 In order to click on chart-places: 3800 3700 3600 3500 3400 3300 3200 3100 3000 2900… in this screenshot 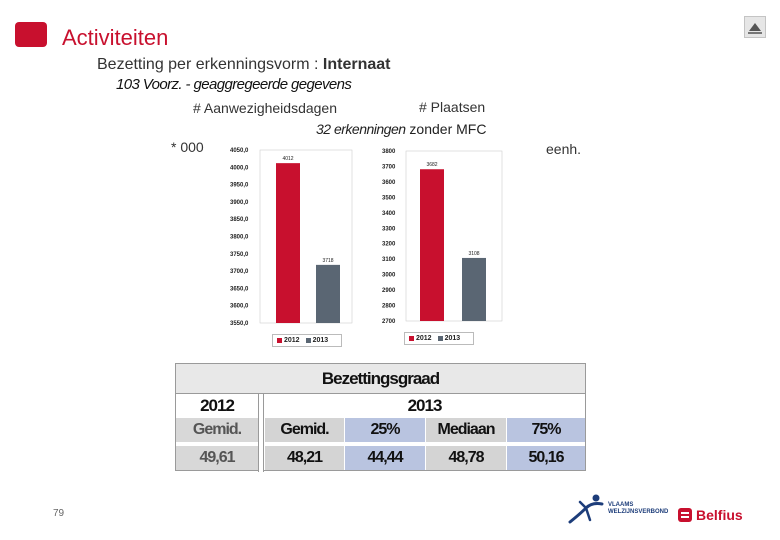, I will do `click(443, 236)`.